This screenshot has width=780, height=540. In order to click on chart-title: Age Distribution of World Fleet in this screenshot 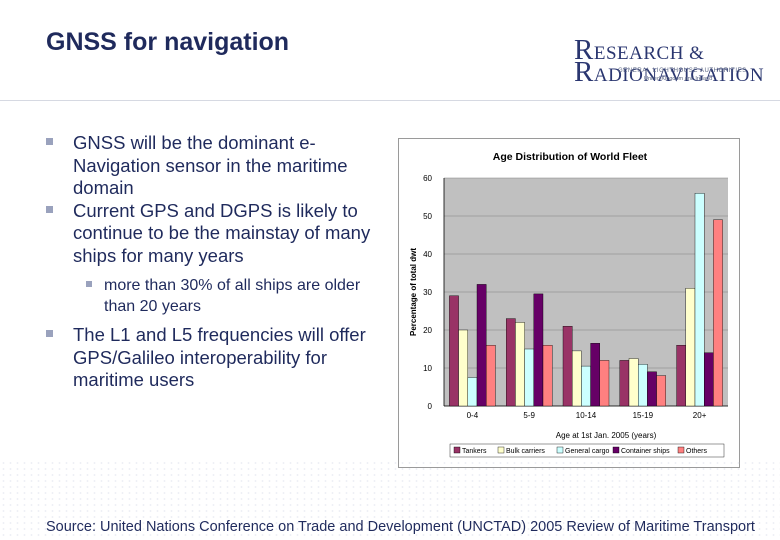, I will do `click(570, 157)`.